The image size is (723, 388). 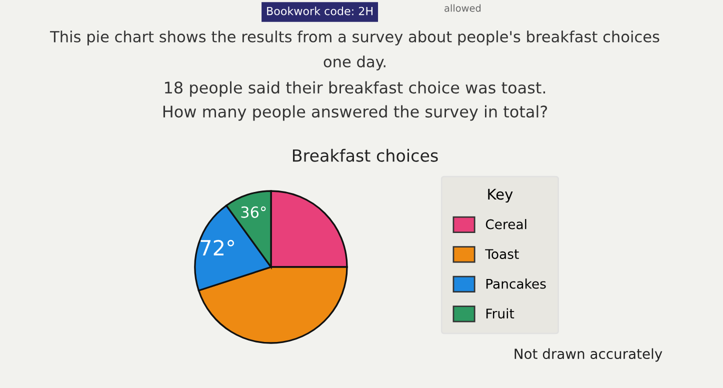 I want to click on legend-label: Fruit, so click(x=500, y=313).